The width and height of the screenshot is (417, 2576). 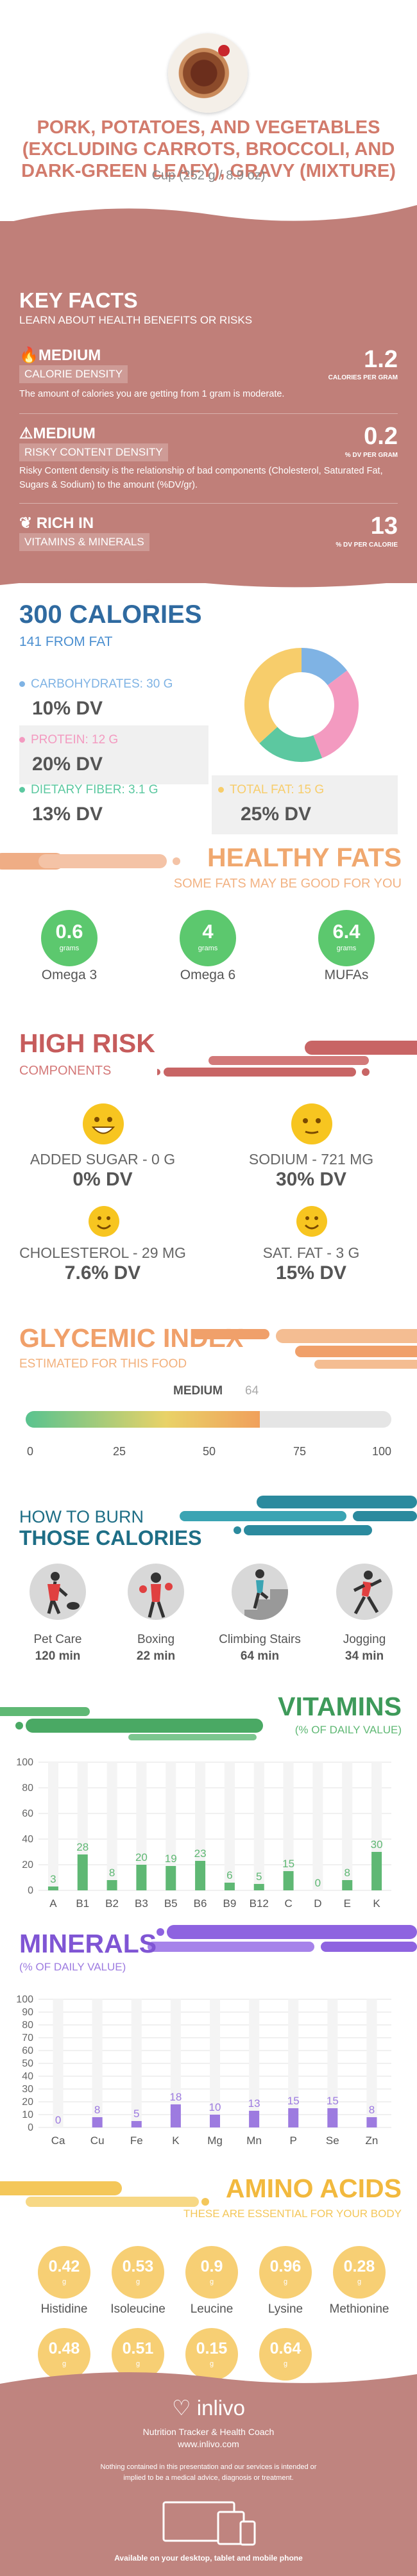 What do you see at coordinates (58, 1592) in the screenshot?
I see `dog-walking-icon` at bounding box center [58, 1592].